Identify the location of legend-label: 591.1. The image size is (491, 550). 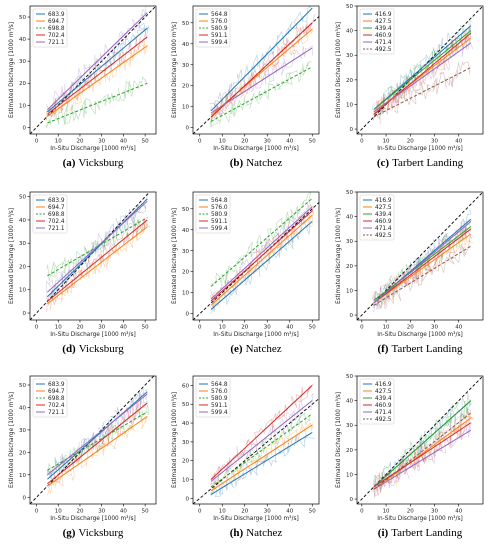
(219, 222).